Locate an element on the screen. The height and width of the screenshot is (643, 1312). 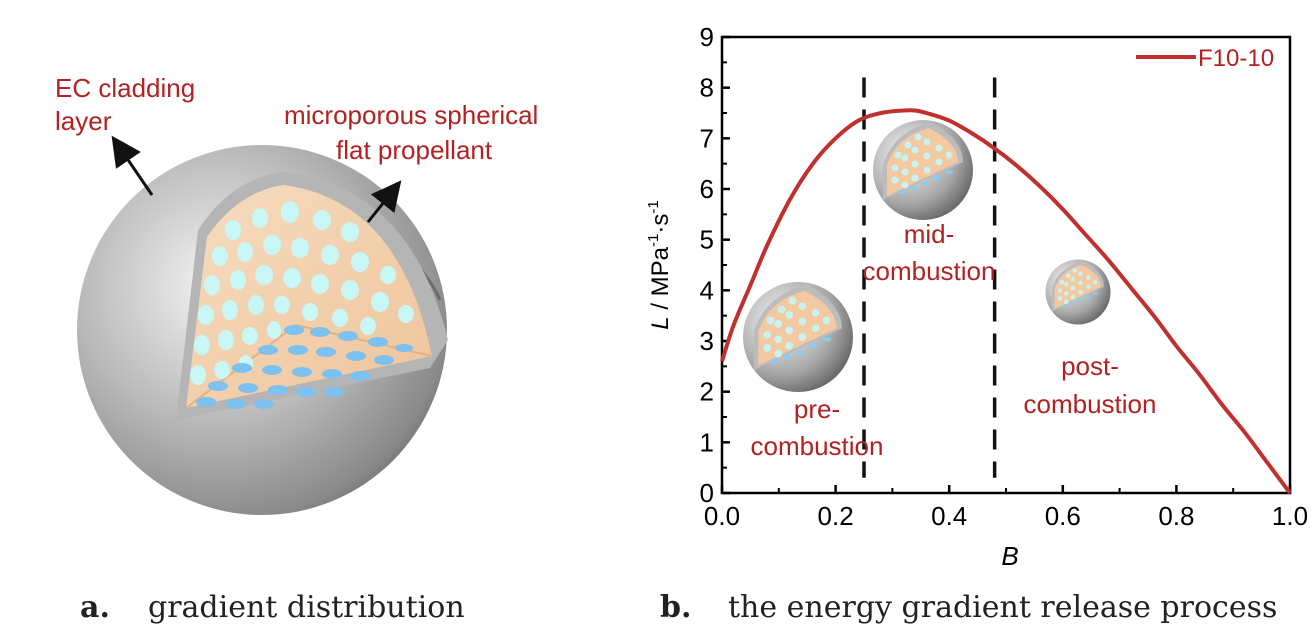
x-tick-label: 1.0 is located at coordinates (1290, 516).